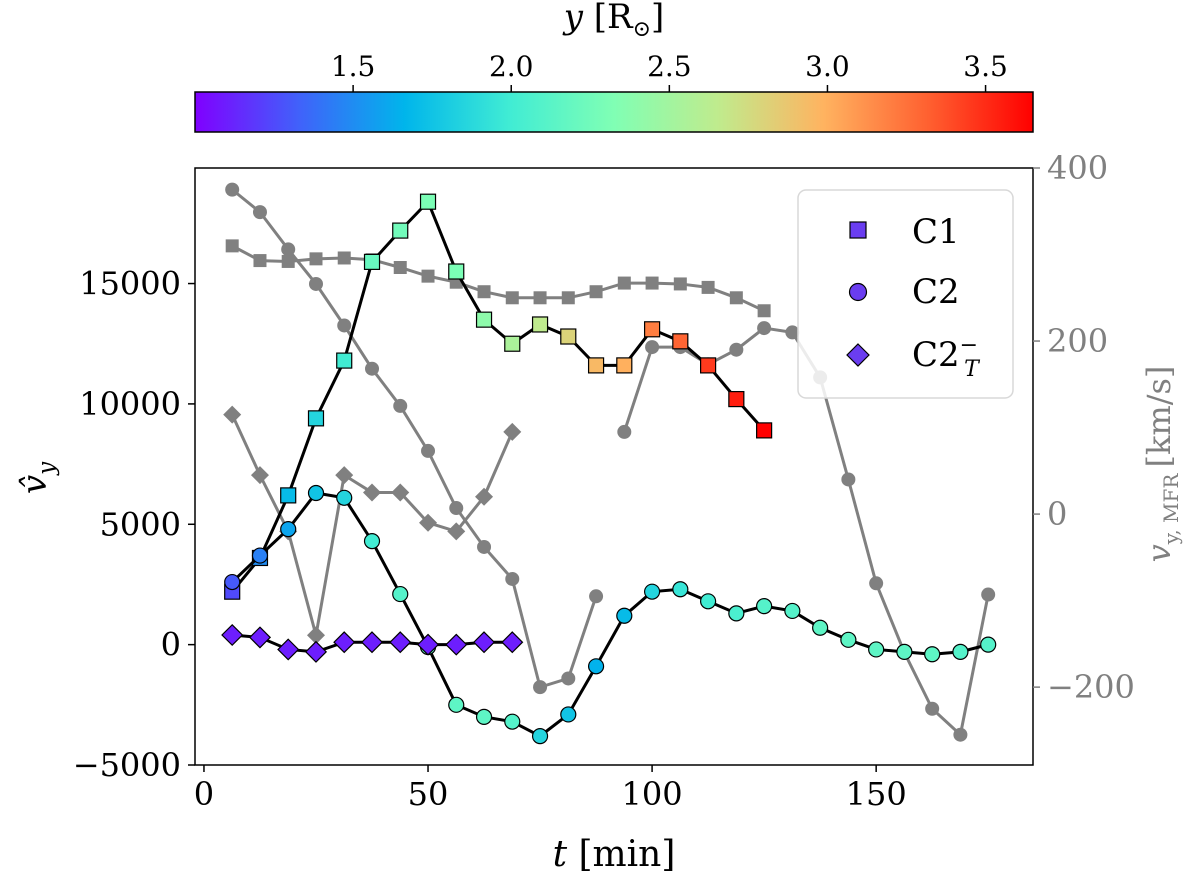  I want to click on colorbar-tick-label: 3.5, so click(985, 66).